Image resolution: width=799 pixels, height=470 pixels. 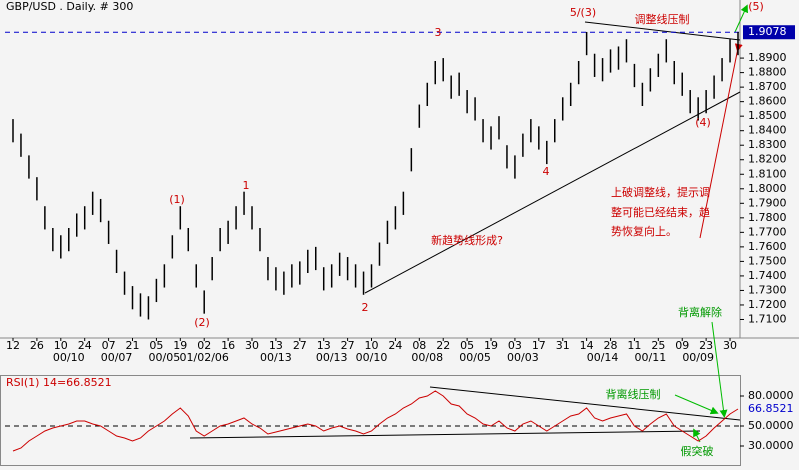 What do you see at coordinates (419, 345) in the screenshot?
I see `x-tick-label: 08` at bounding box center [419, 345].